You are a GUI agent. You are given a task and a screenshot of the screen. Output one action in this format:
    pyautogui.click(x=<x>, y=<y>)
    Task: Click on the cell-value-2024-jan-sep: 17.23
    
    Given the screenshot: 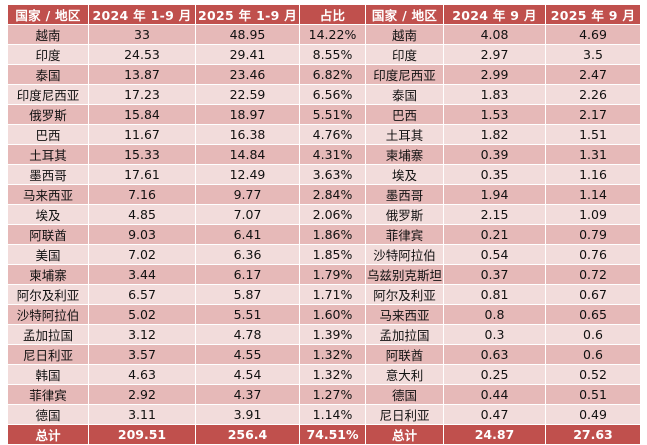 What is the action you would take?
    pyautogui.click(x=142, y=94)
    